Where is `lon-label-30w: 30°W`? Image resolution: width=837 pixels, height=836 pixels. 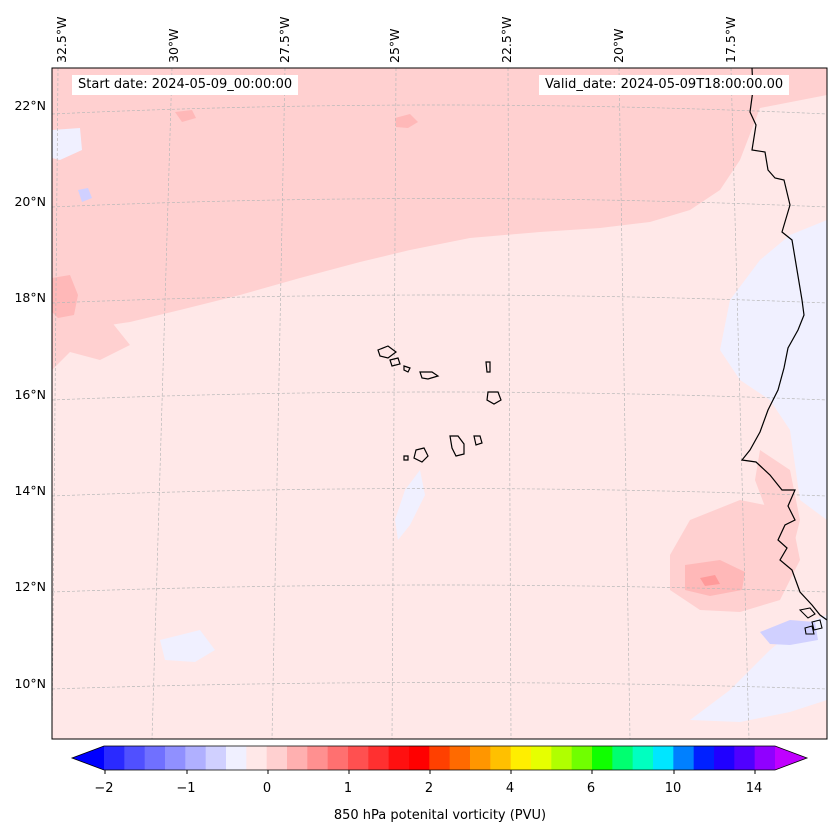
lon-label-30w: 30°W is located at coordinates (173, 45).